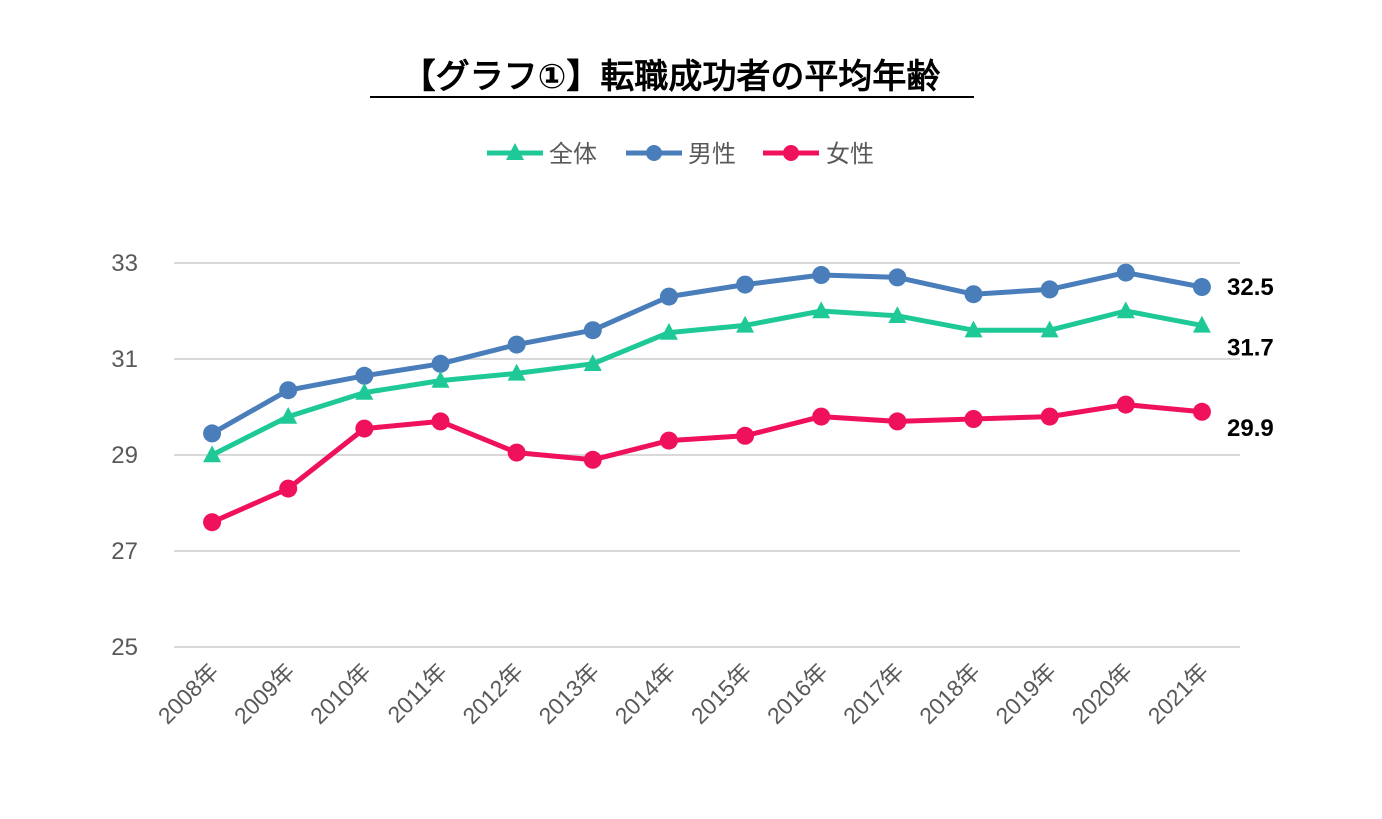  I want to click on end-value-label: 31.7, so click(1250, 347).